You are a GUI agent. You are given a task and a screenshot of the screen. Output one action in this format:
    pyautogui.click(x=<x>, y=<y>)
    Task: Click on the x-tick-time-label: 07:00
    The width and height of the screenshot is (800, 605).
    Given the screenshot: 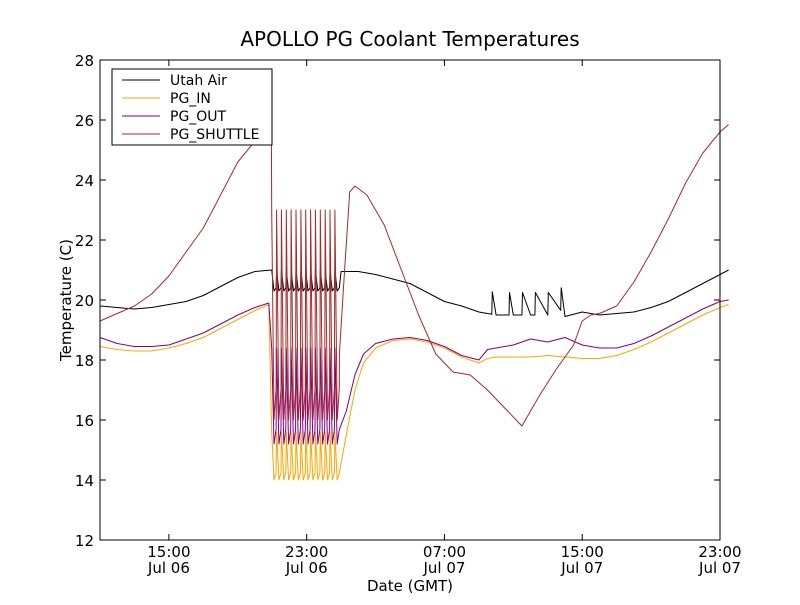 What is the action you would take?
    pyautogui.click(x=444, y=552)
    